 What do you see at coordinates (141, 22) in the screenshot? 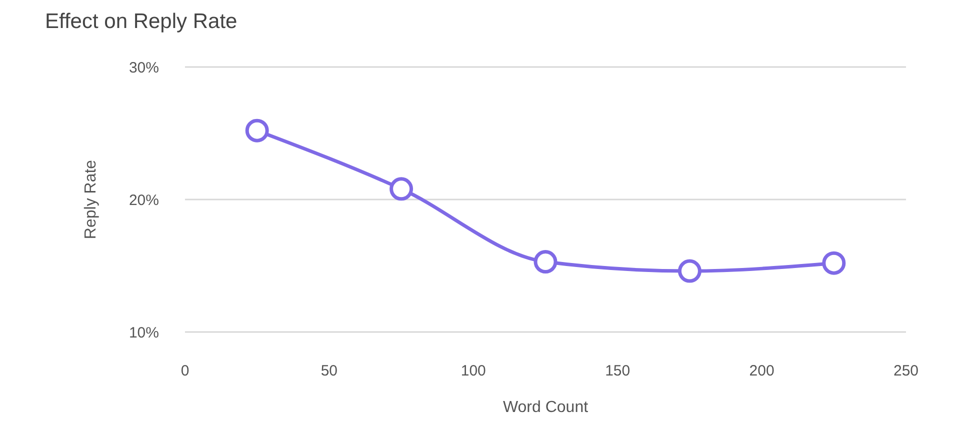
I see `chart-title: Effect on Reply Rate` at bounding box center [141, 22].